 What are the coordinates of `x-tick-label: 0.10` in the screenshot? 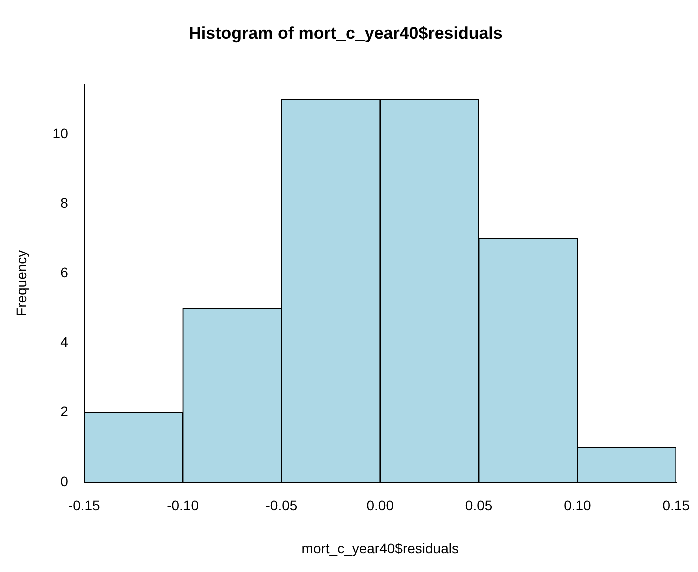 It's located at (578, 506).